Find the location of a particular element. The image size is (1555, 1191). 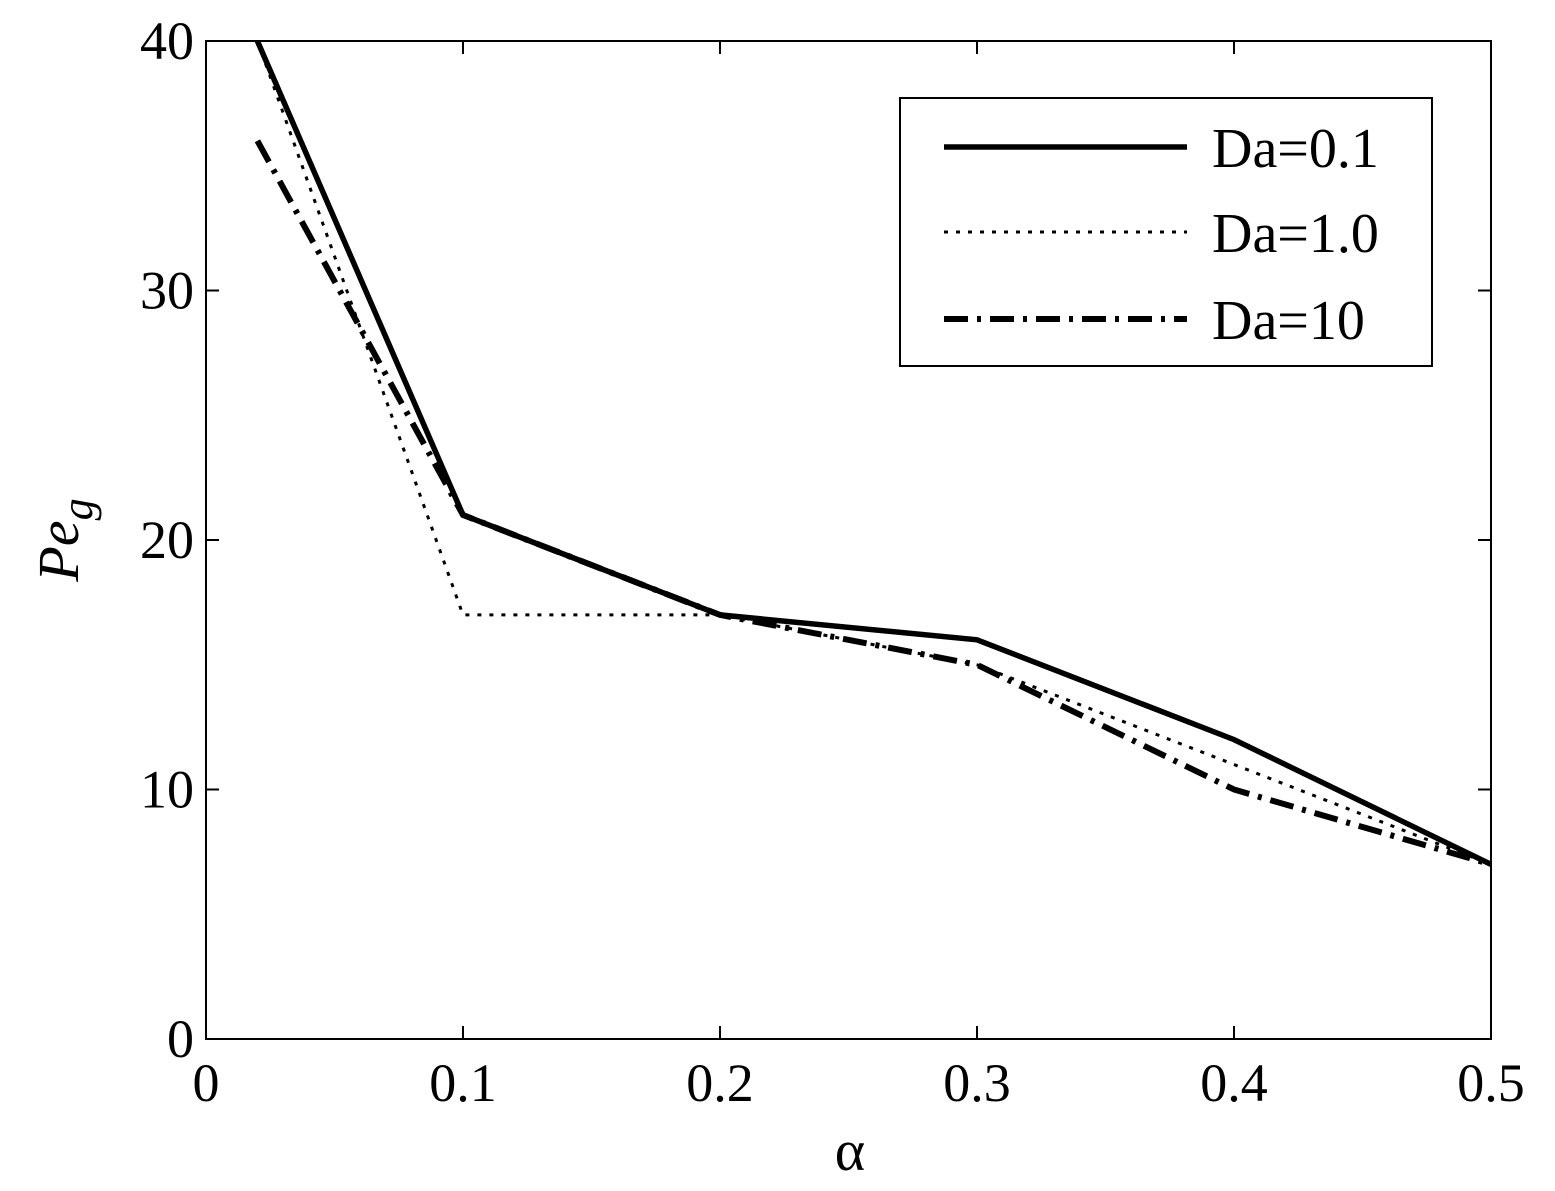

x-tick-label: 0.4 is located at coordinates (1234, 1083).